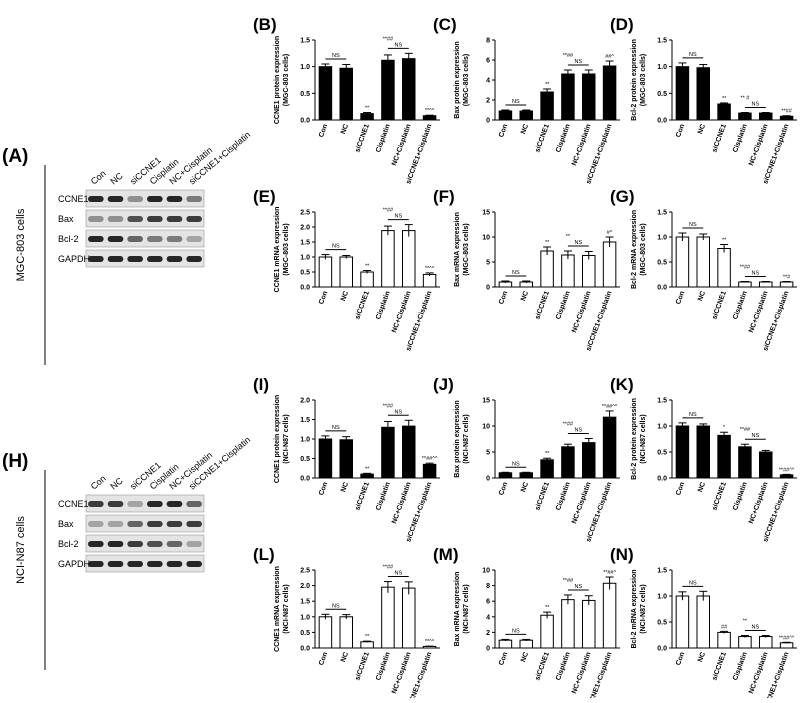 The height and width of the screenshot is (703, 800). What do you see at coordinates (634, 439) in the screenshot?
I see `y-axis-label: Bcl-2 protein expression` at bounding box center [634, 439].